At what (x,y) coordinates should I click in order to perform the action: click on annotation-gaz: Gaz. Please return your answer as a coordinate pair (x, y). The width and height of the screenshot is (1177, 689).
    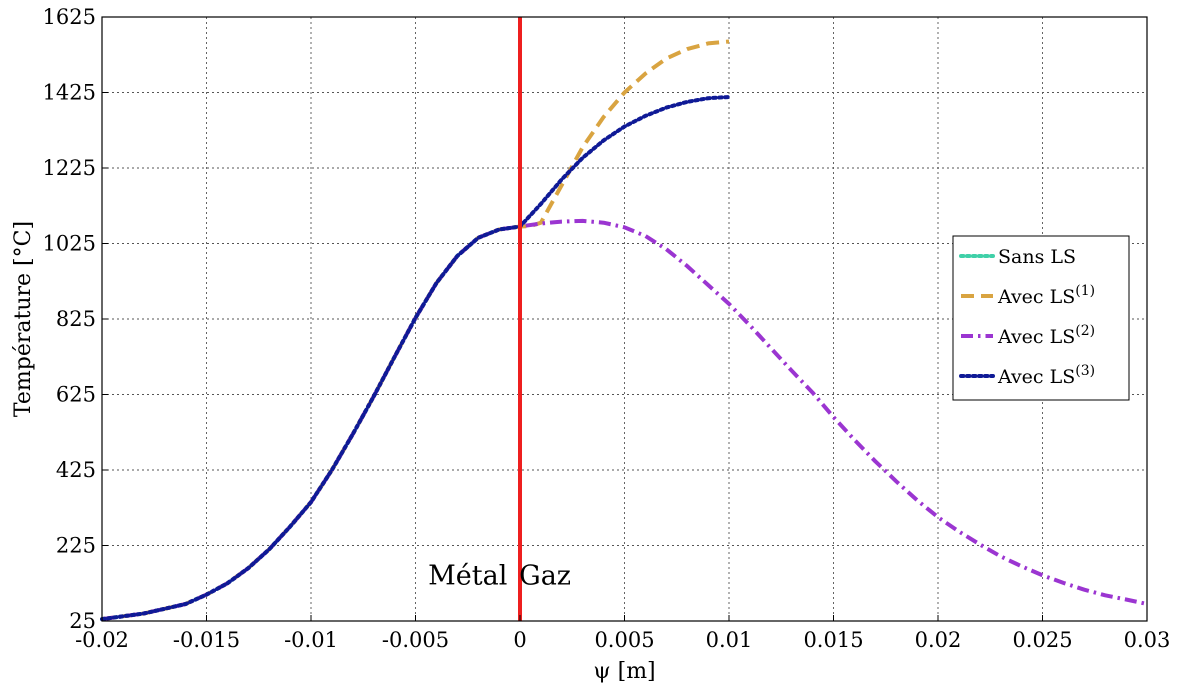
    Looking at the image, I should click on (545, 575).